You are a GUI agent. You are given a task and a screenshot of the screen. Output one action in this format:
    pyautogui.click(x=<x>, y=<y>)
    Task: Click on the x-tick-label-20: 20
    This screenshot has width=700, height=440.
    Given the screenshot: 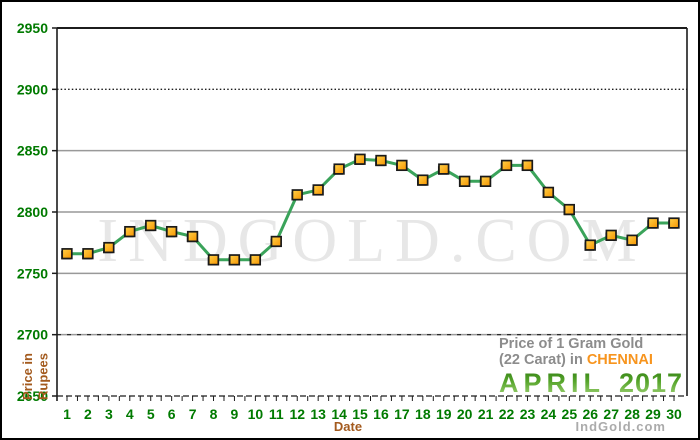 What is the action you would take?
    pyautogui.click(x=465, y=414)
    